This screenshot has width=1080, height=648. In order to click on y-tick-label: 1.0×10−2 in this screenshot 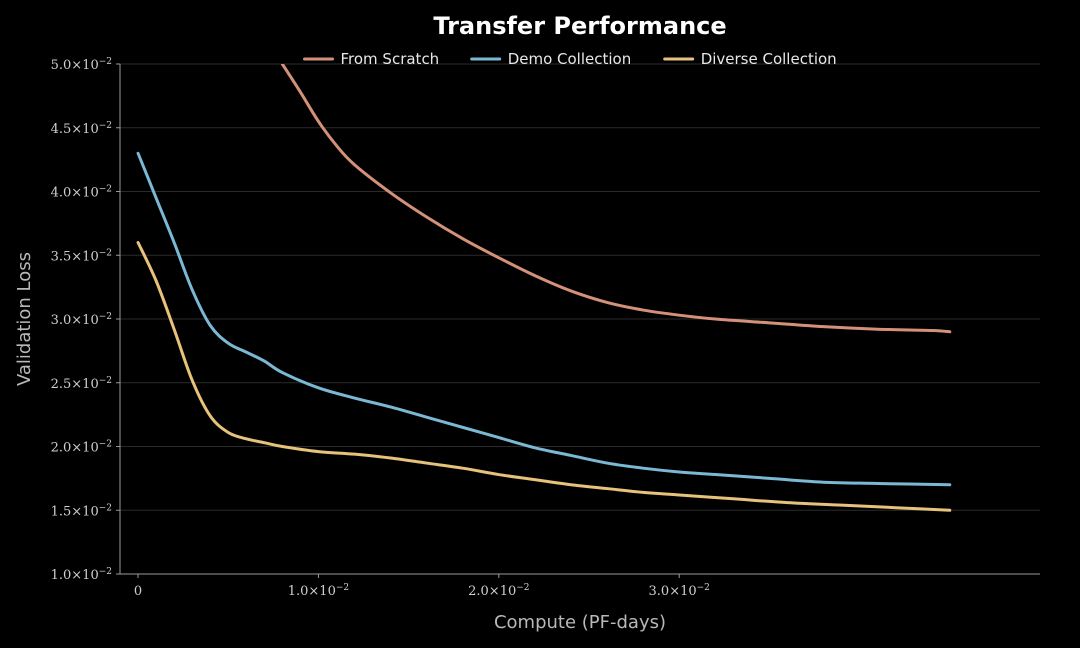, I will do `click(81, 575)`.